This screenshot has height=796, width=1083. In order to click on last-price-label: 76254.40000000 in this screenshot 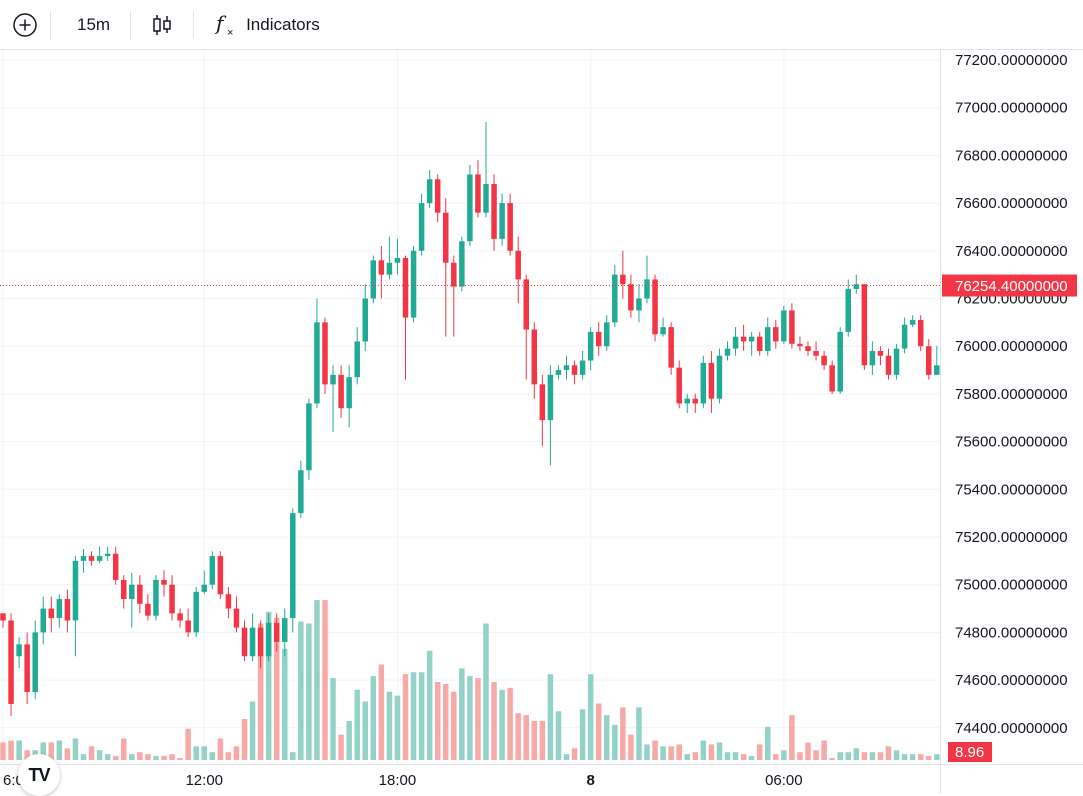, I will do `click(1011, 286)`.